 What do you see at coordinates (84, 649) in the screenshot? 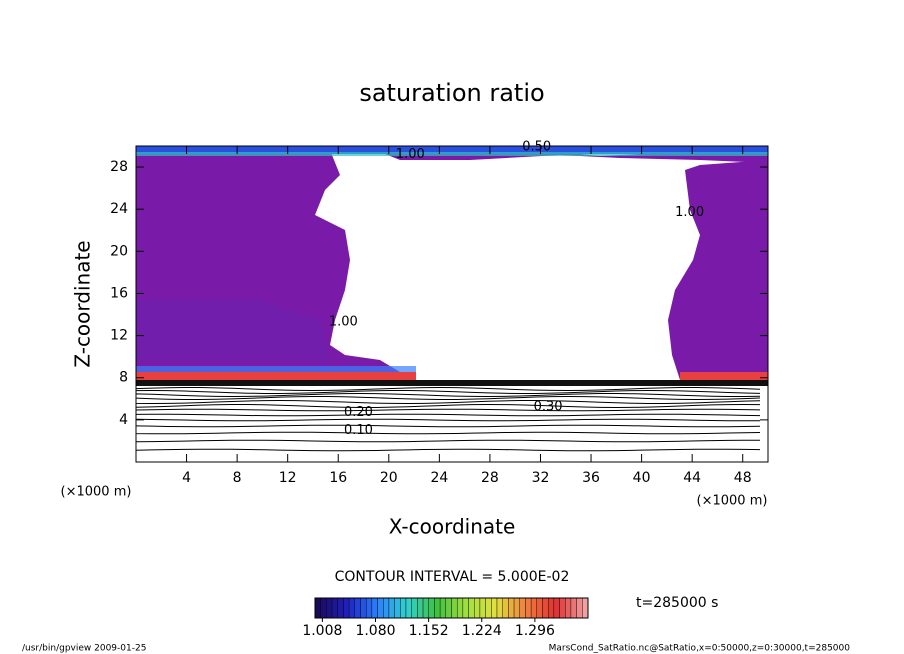
I see `footer-left: /usr/bin/gpview 2009-01-25` at bounding box center [84, 649].